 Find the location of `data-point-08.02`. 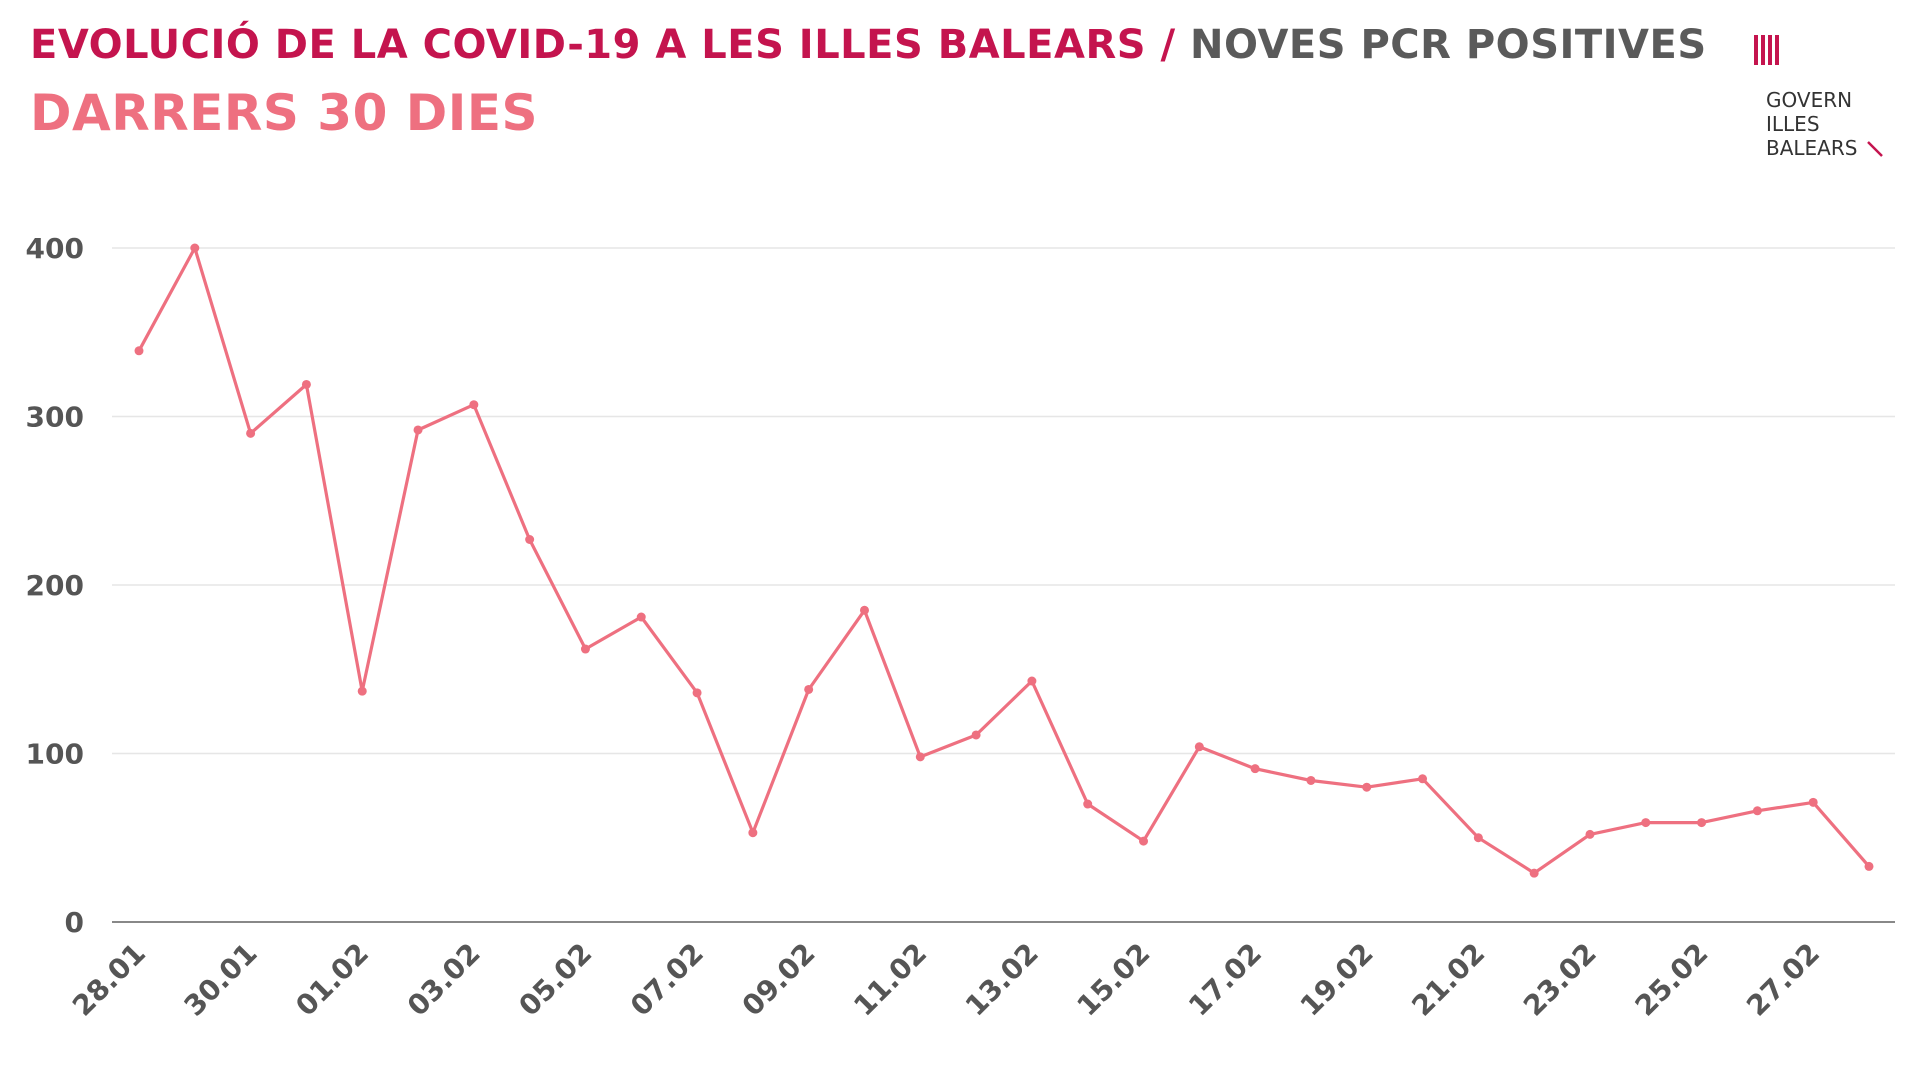

data-point-08.02 is located at coordinates (753, 833).